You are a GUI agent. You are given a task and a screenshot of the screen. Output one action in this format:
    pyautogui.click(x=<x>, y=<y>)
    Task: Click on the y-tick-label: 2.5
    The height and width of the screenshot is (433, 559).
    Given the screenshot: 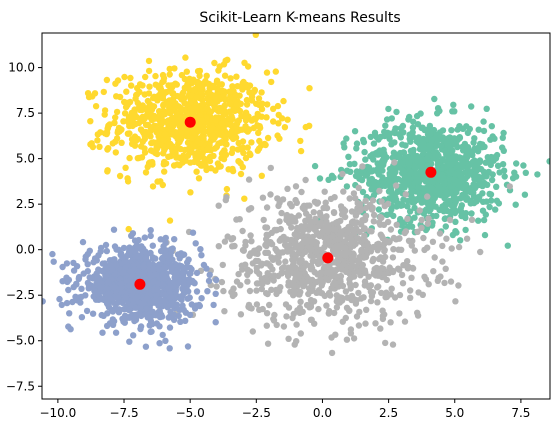 What is the action you would take?
    pyautogui.click(x=25, y=204)
    